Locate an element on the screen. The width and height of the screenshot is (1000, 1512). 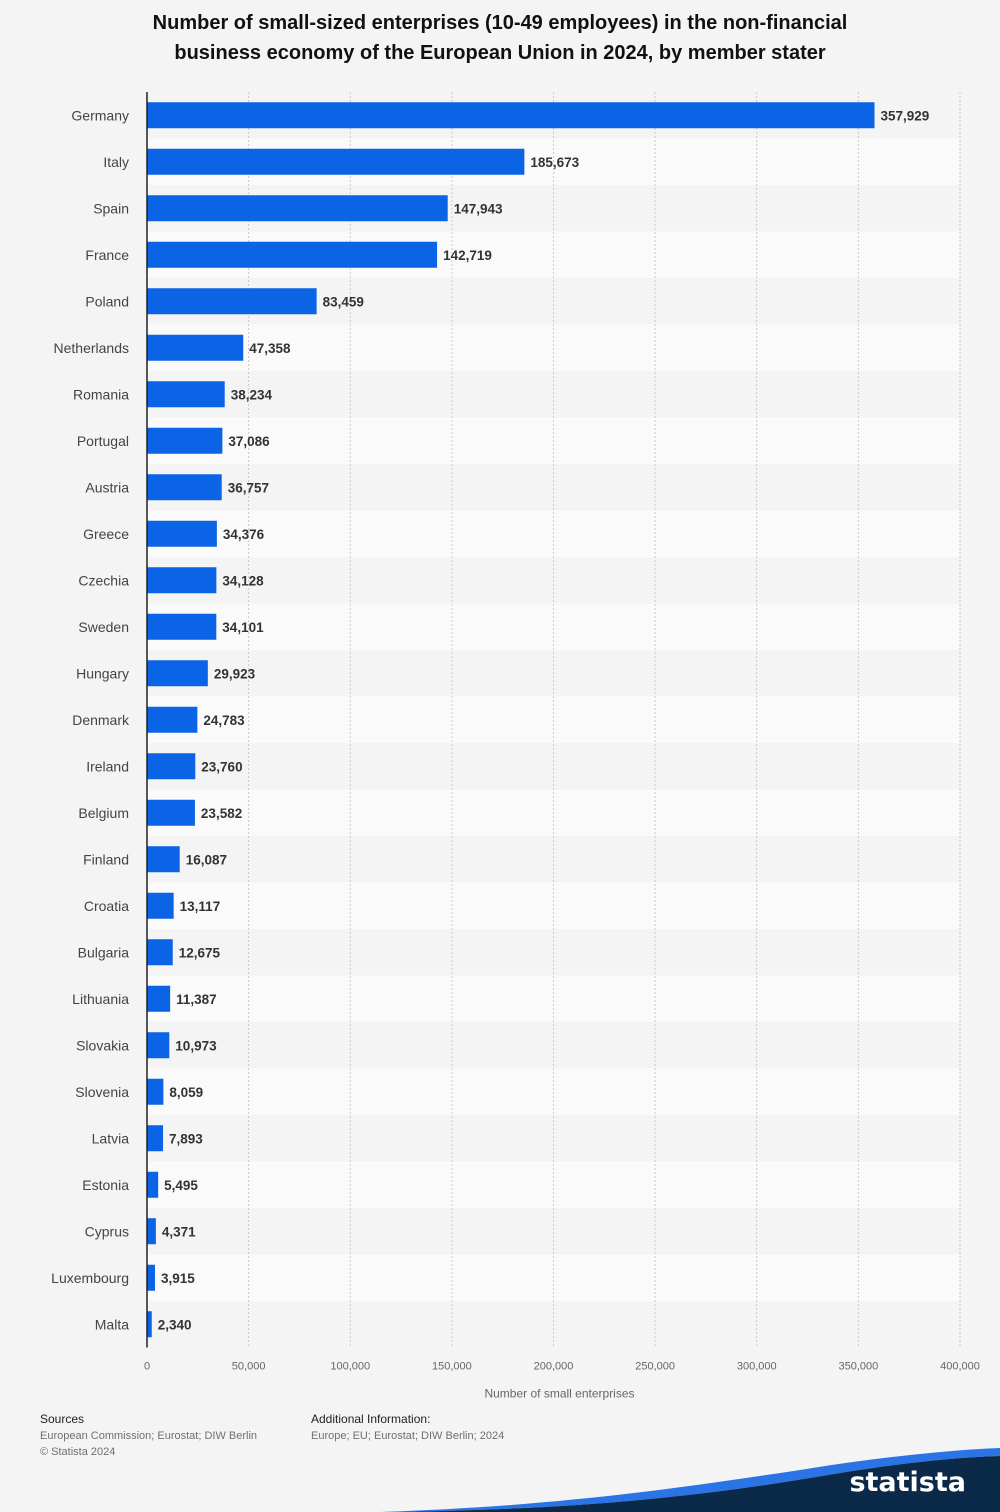
data-label: 5,495 is located at coordinates (181, 1185).